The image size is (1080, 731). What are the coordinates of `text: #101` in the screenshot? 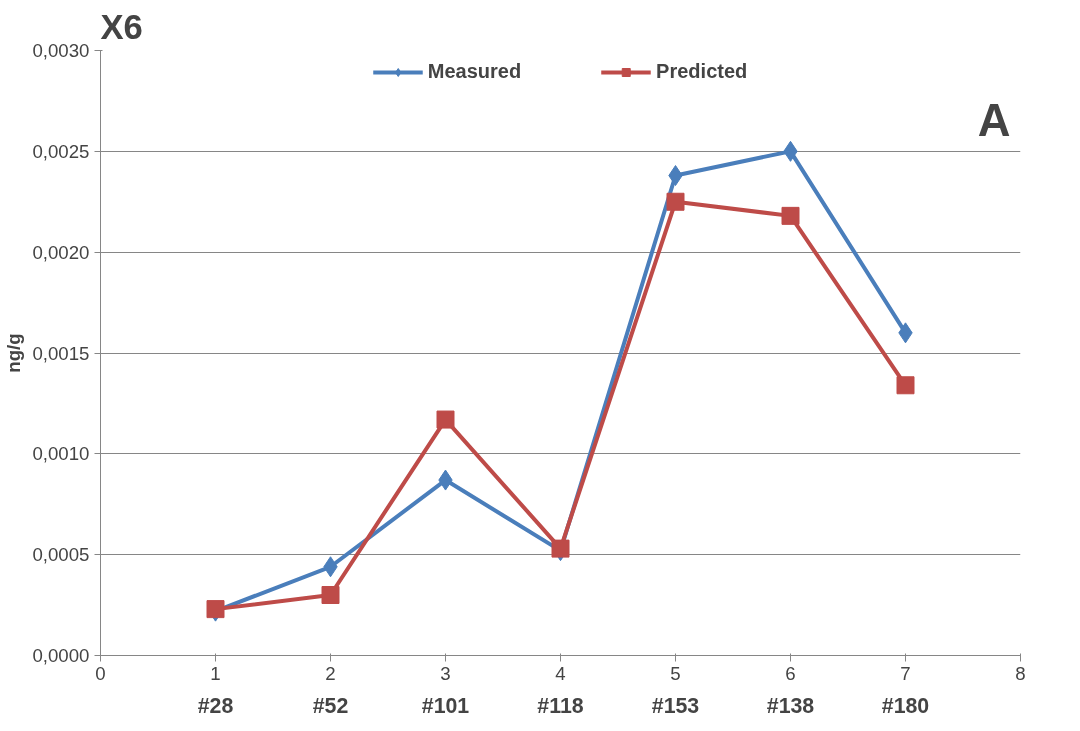 It's located at (445, 705).